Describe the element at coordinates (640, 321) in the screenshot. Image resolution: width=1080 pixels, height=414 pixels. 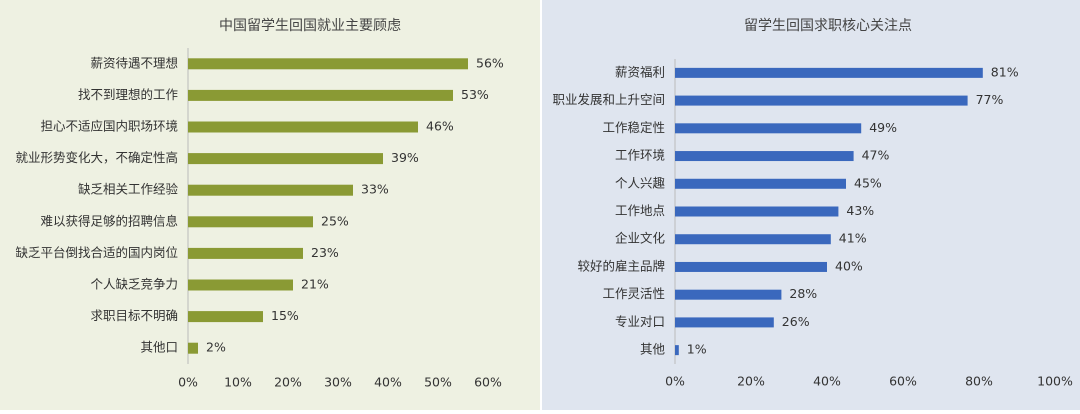
I see `y-tick-label: 专业对口` at that location.